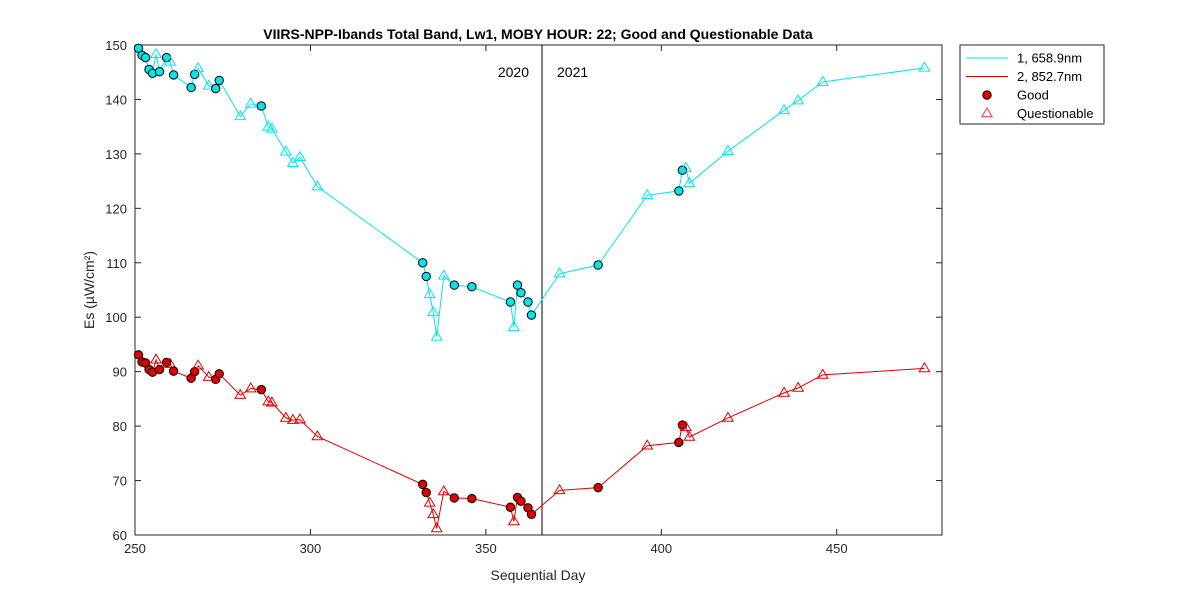 This screenshot has width=1200, height=605. What do you see at coordinates (1055, 113) in the screenshot?
I see `legend-label: Questionable` at bounding box center [1055, 113].